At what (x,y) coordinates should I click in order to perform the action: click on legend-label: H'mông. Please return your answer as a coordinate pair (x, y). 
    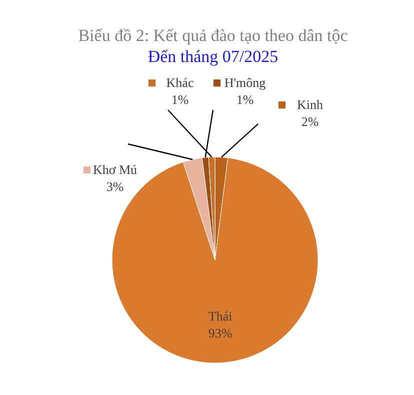
    Looking at the image, I should click on (245, 82).